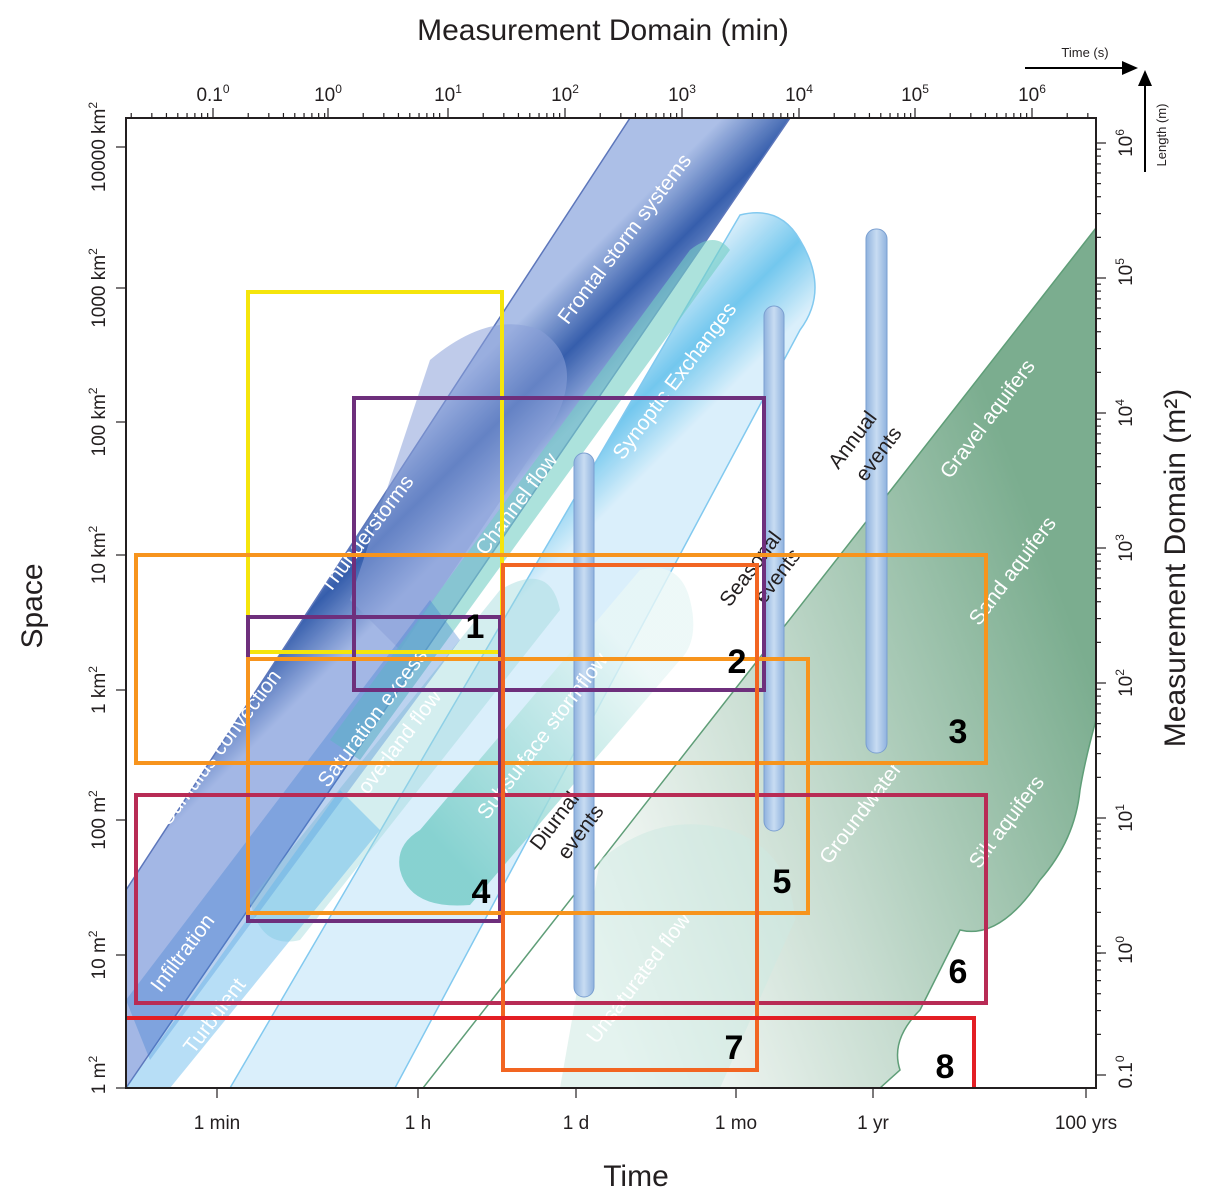 This screenshot has height=1199, width=1205. I want to click on left-tick-label: 1 m2, so click(98, 1075).